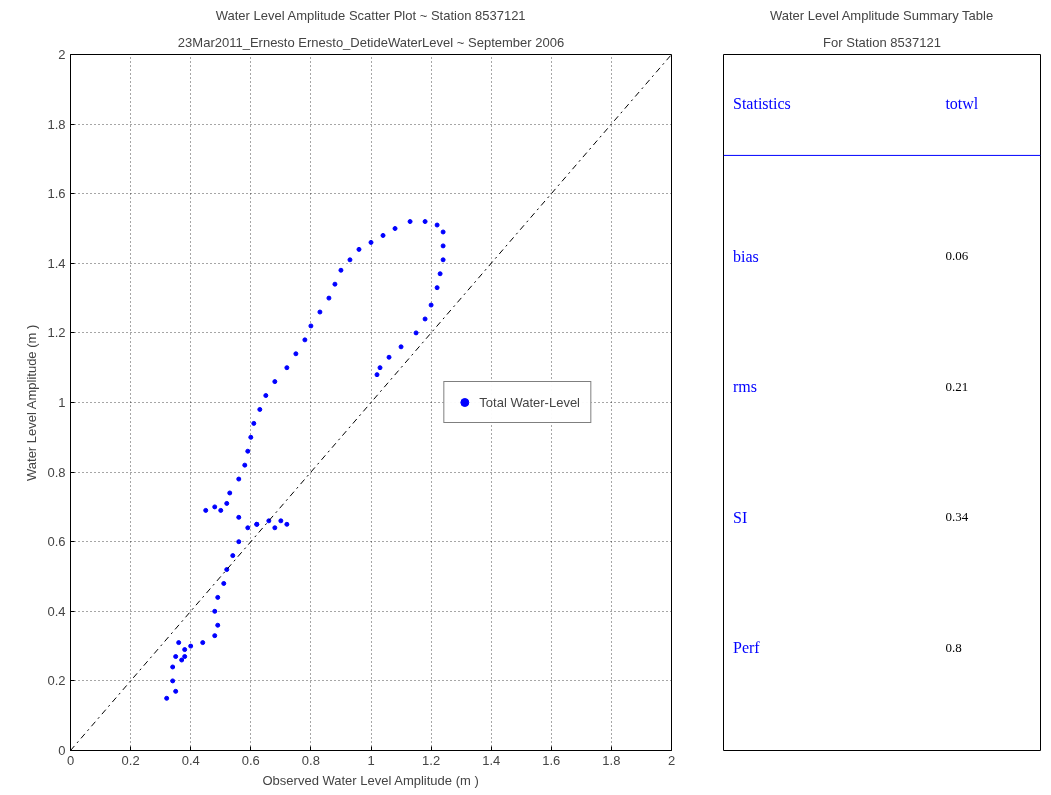 Image resolution: width=1051 pixels, height=795 pixels. What do you see at coordinates (431, 760) in the screenshot?
I see `x-tick-label: 1.2` at bounding box center [431, 760].